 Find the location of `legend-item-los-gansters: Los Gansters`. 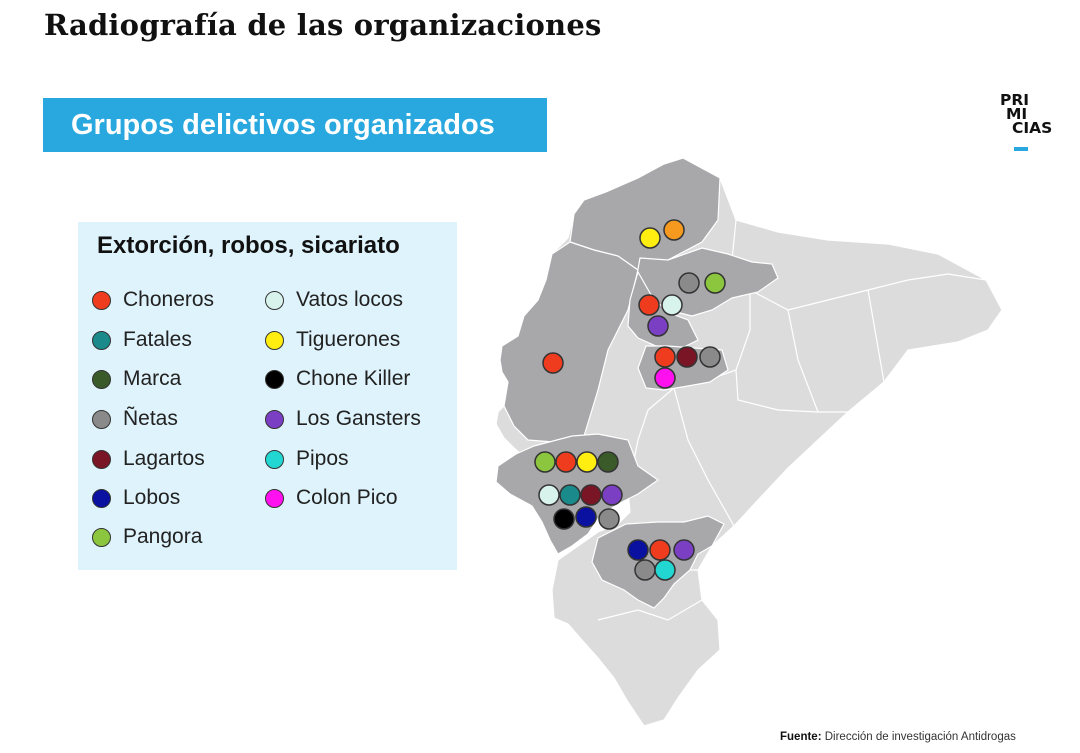

legend-item-los-gansters: Los Gansters is located at coordinates (343, 419).